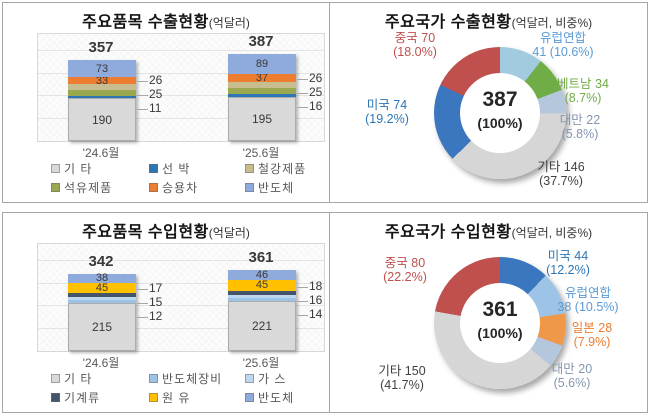  Describe the element at coordinates (166, 230) in the screenshot. I see `import-items-title: 주요품목 수입현황(억달러)` at that location.